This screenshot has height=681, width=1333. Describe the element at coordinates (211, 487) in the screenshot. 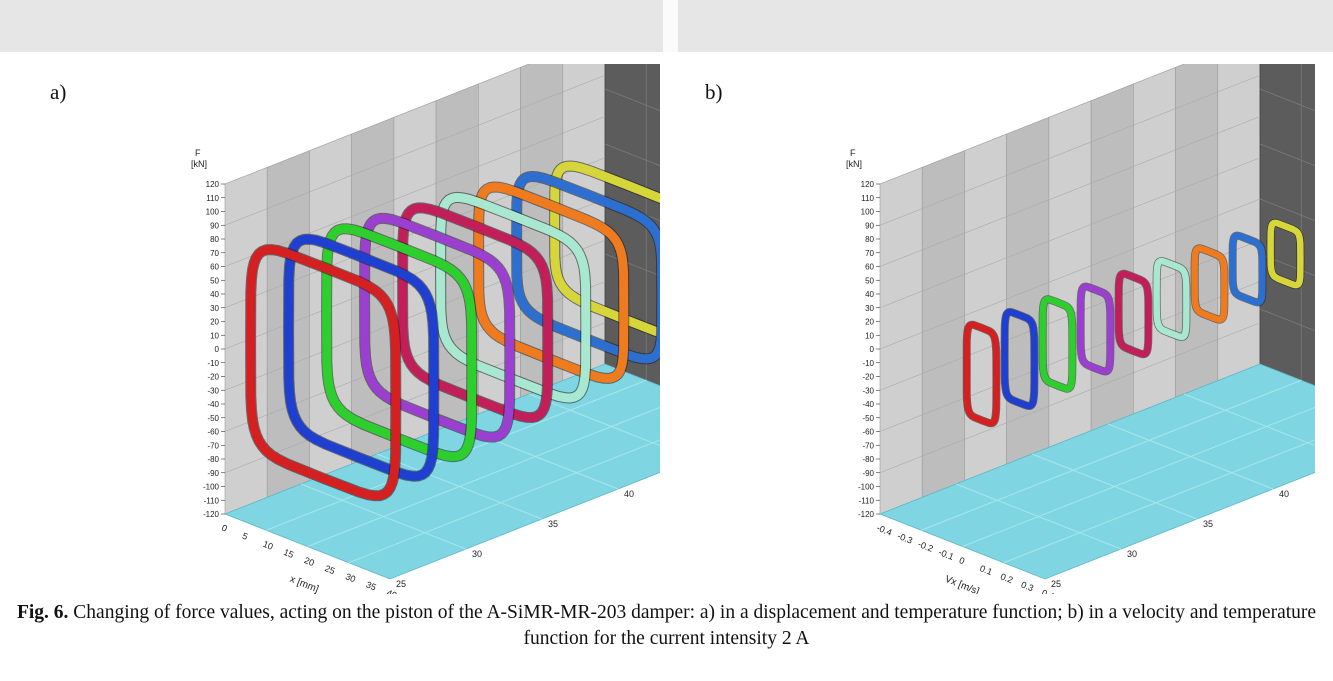

I see `f-axis-tick-label: -100` at that location.